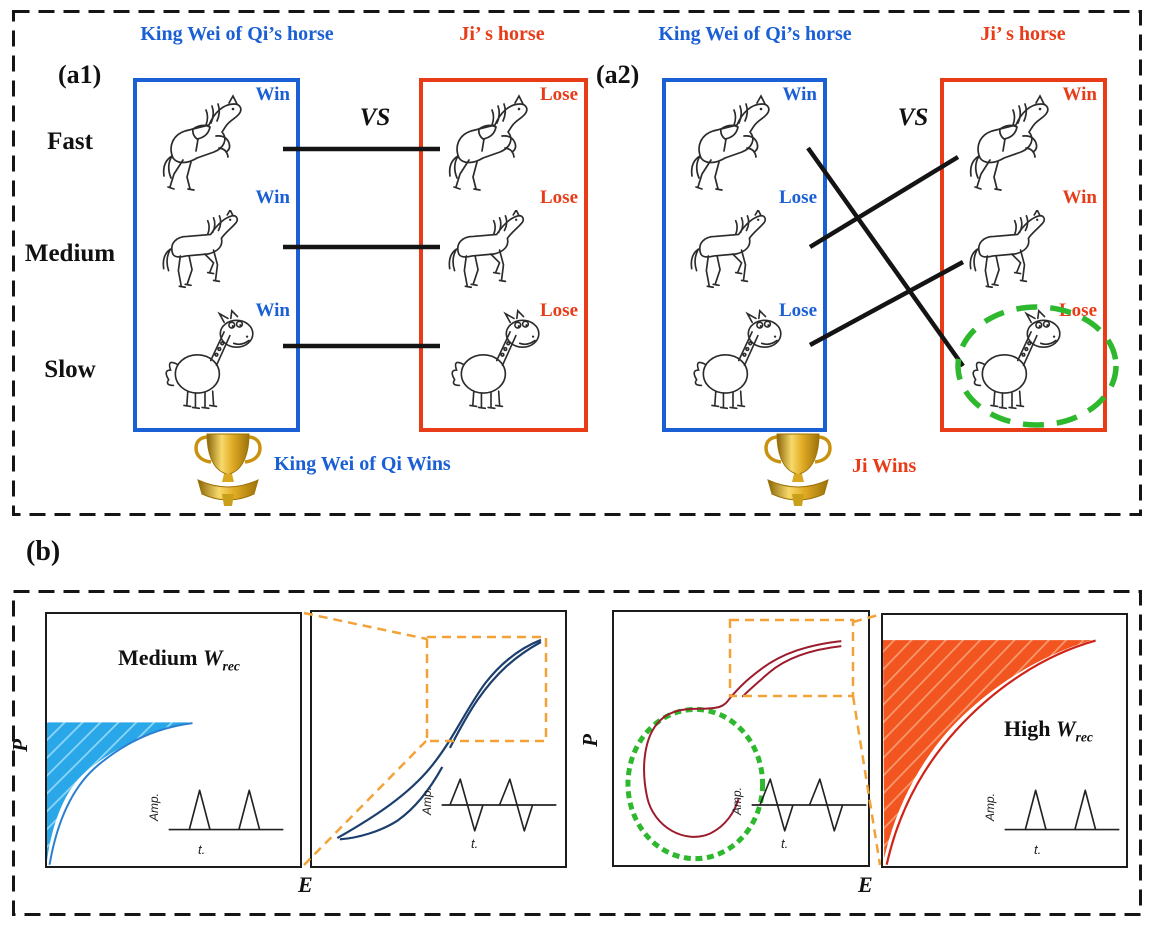  Describe the element at coordinates (559, 310) in the screenshot. I see `a1-right-result-slow: Lose` at that location.